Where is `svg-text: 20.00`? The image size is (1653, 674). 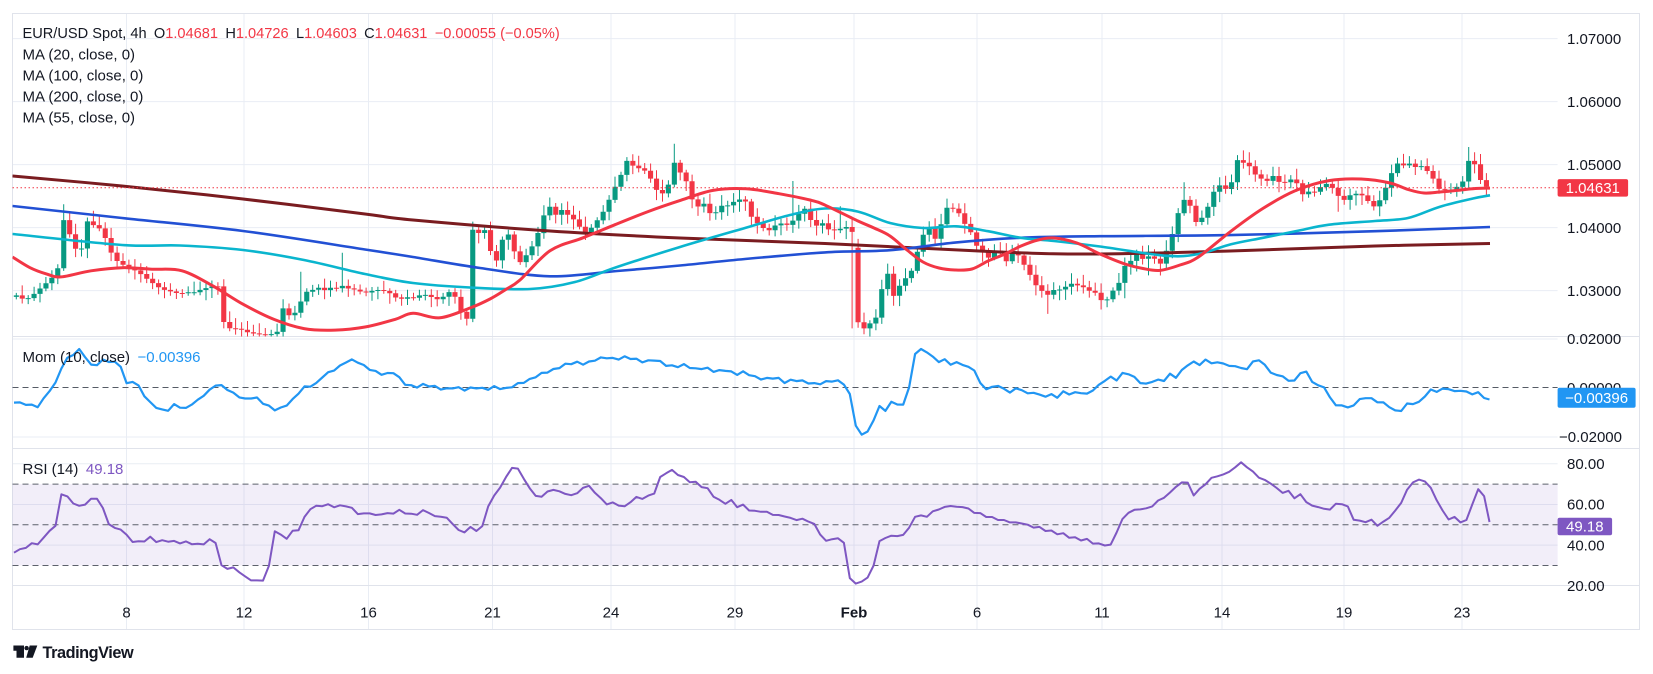
svg-text: 20.00 is located at coordinates (1586, 586).